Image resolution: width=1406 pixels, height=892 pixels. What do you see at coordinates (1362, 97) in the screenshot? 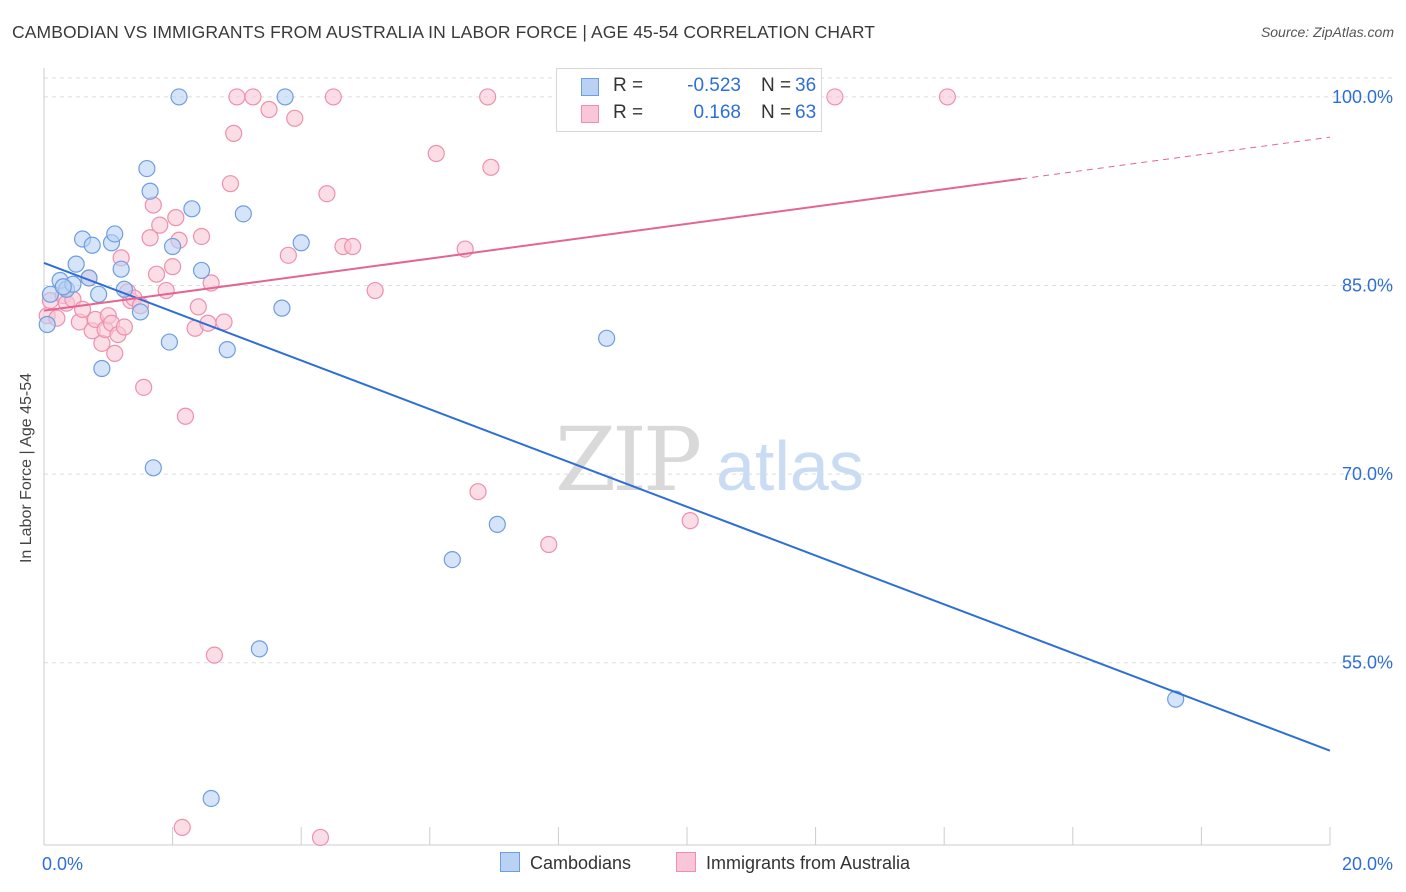
I see `y-tick-label: 100.0%` at bounding box center [1362, 97].